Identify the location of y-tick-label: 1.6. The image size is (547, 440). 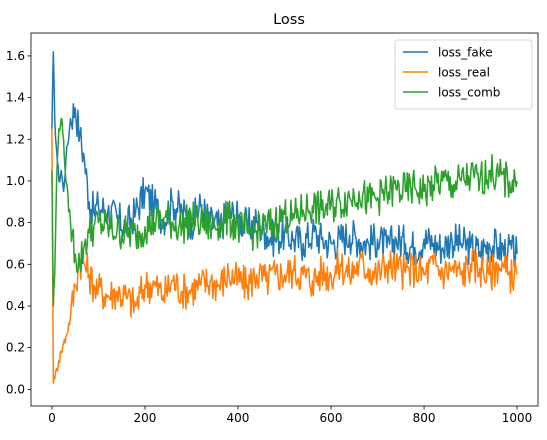
(15, 56).